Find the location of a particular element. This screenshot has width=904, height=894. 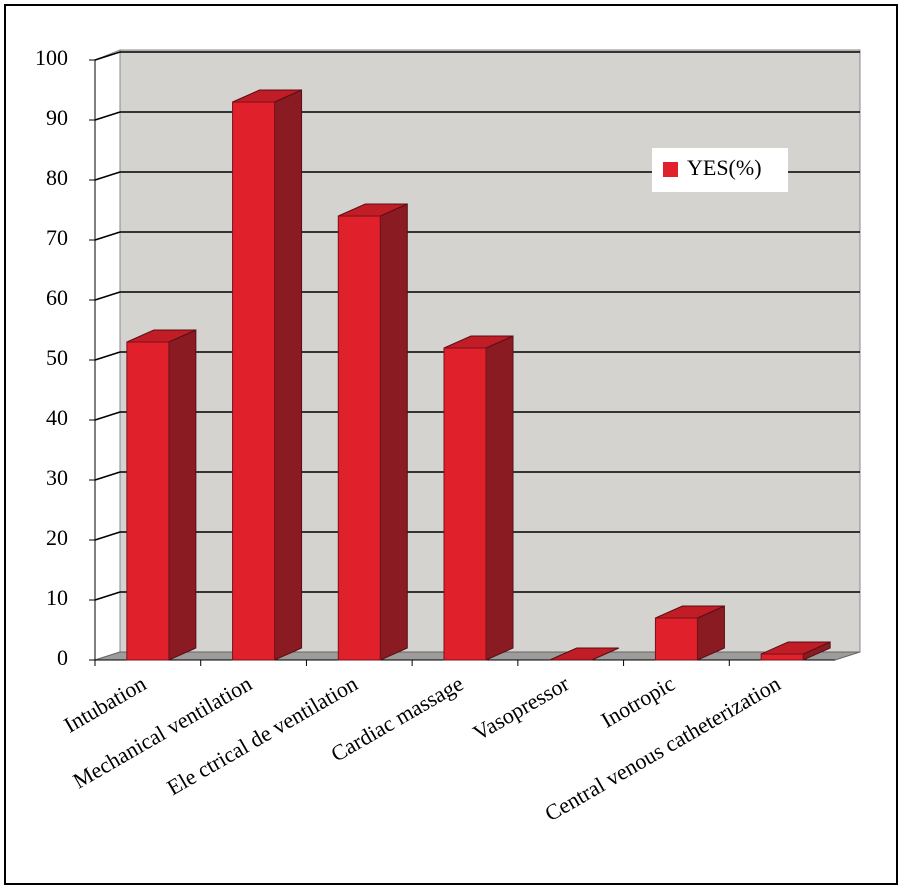

y-tick-label: 10 is located at coordinates (57, 597).